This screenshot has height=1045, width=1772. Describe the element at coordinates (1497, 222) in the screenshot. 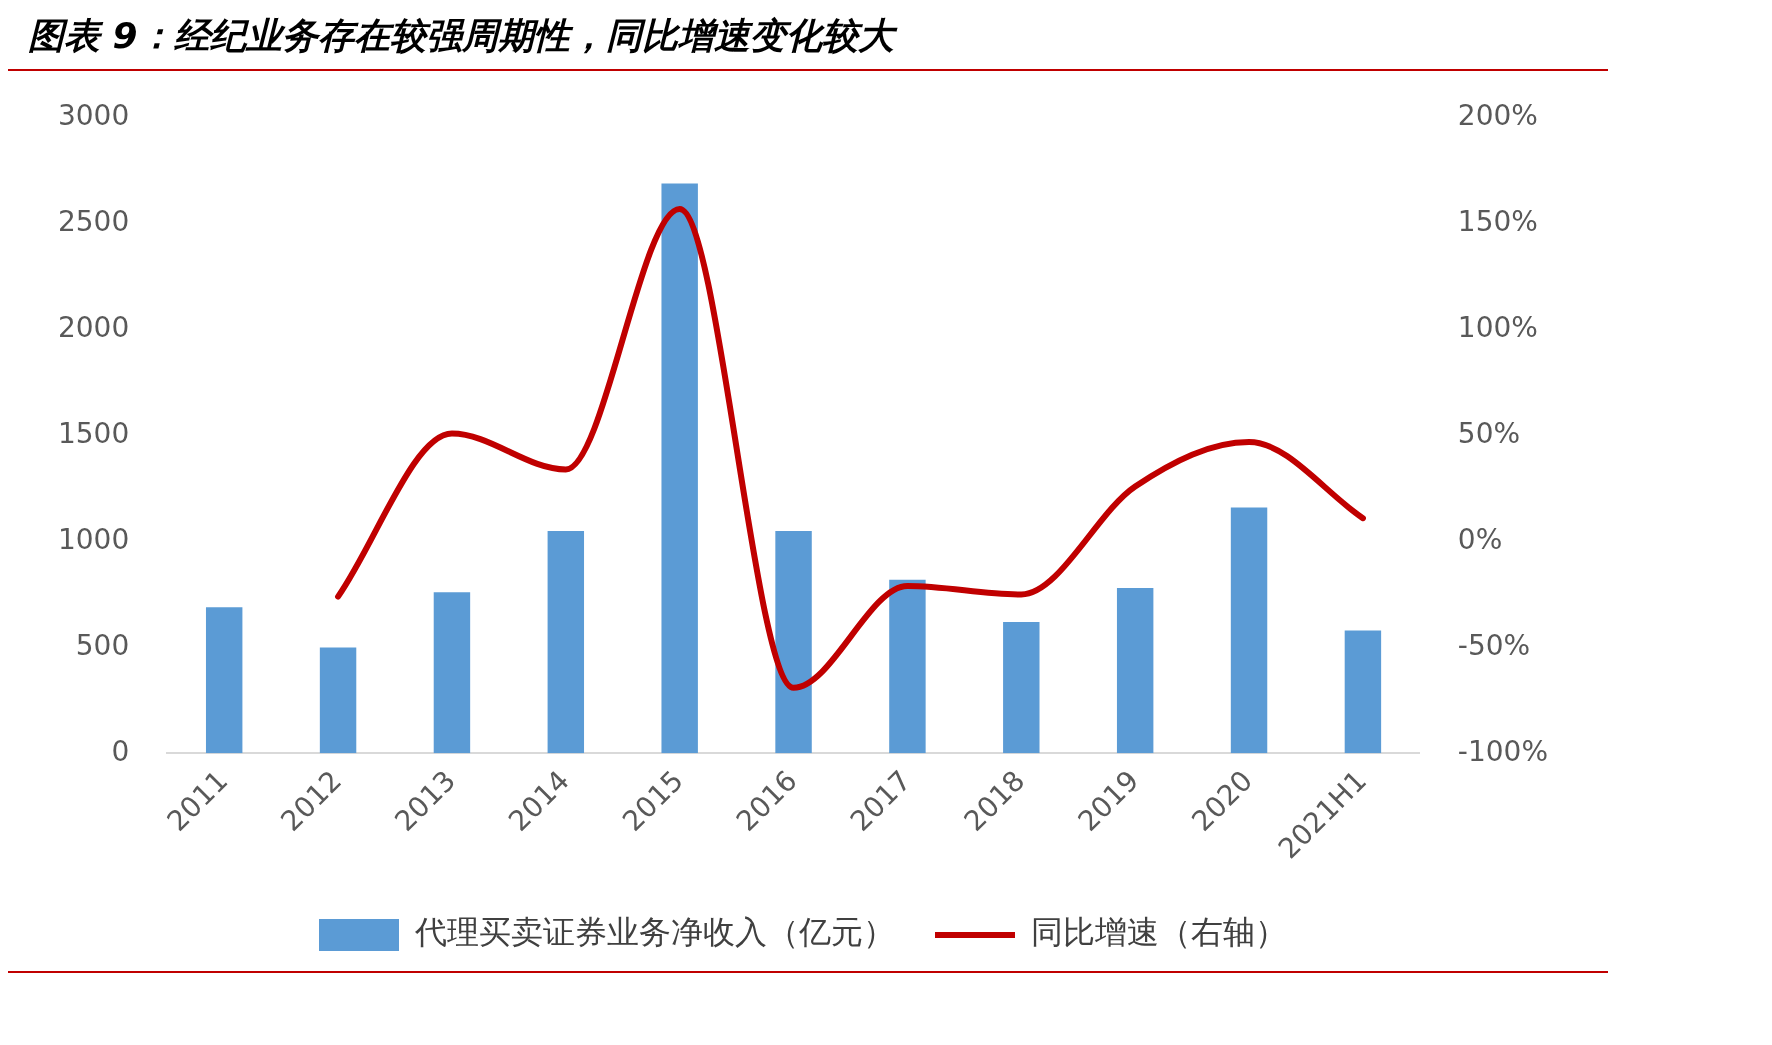

I see `y2-tick-label: 150%` at that location.